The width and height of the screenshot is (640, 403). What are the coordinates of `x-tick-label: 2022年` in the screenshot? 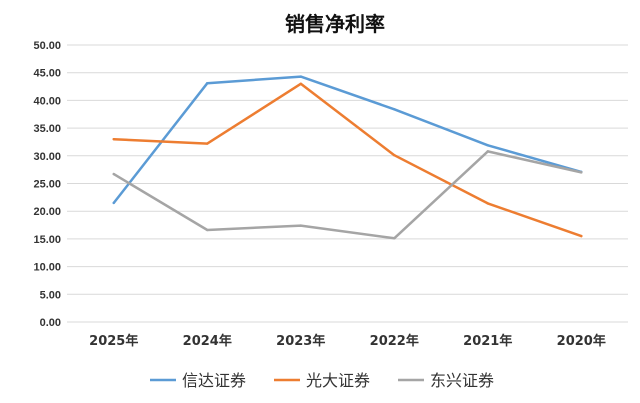 It's located at (394, 341).